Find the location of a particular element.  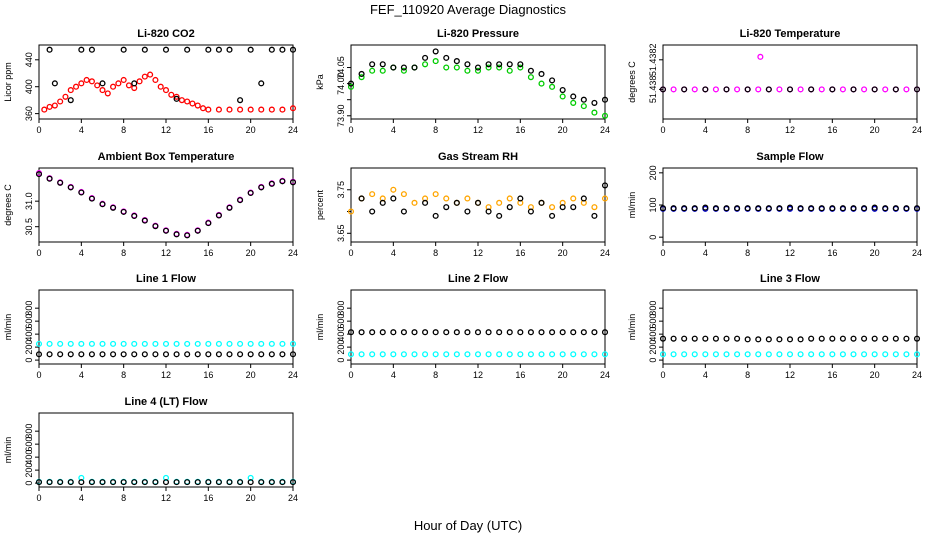

x-tick-label: 8 is located at coordinates (123, 498).